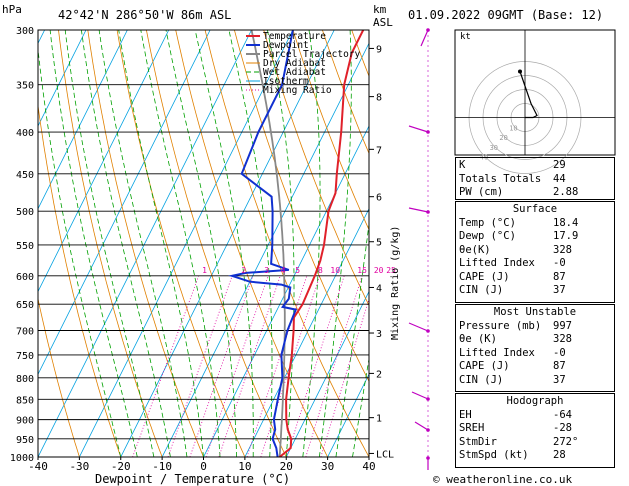 The width and height of the screenshot is (629, 486). I want to click on km-tick-label: 8, so click(379, 98).